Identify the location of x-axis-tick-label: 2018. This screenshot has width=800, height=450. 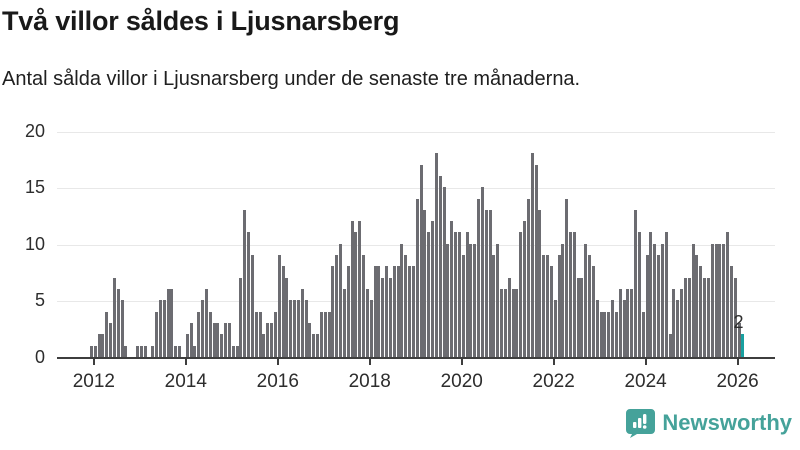
(369, 381).